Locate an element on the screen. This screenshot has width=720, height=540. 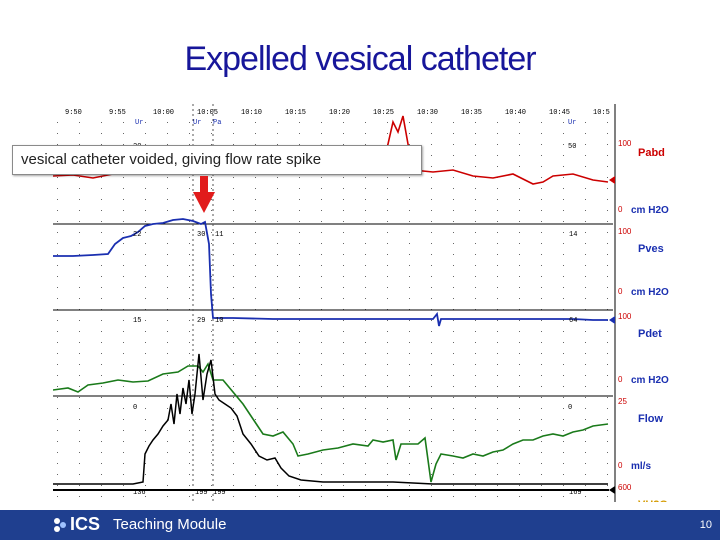
channel-value: 29 is located at coordinates (201, 321).